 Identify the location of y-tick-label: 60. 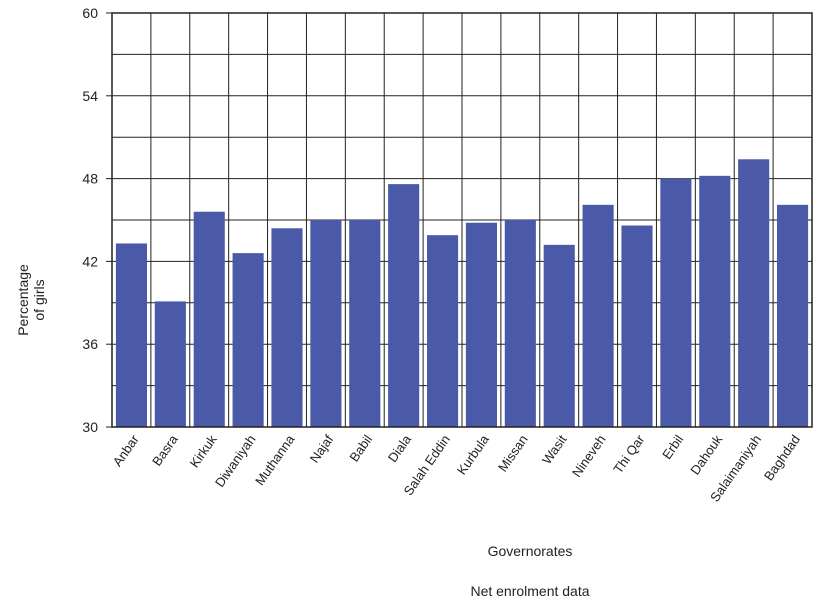
(90, 13).